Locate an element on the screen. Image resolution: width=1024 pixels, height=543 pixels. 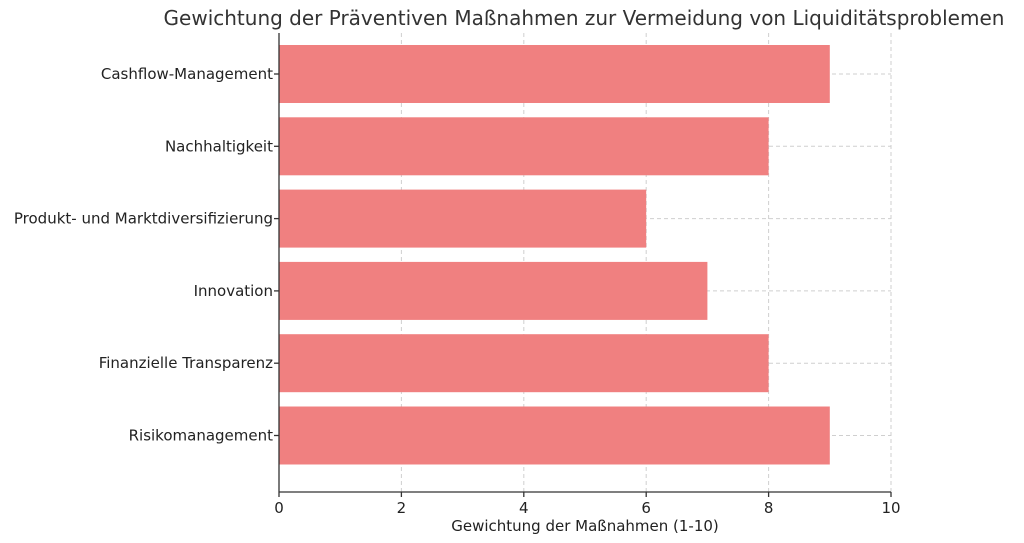
x-ticks: 0 2 4 6 8 10 is located at coordinates (587, 504).